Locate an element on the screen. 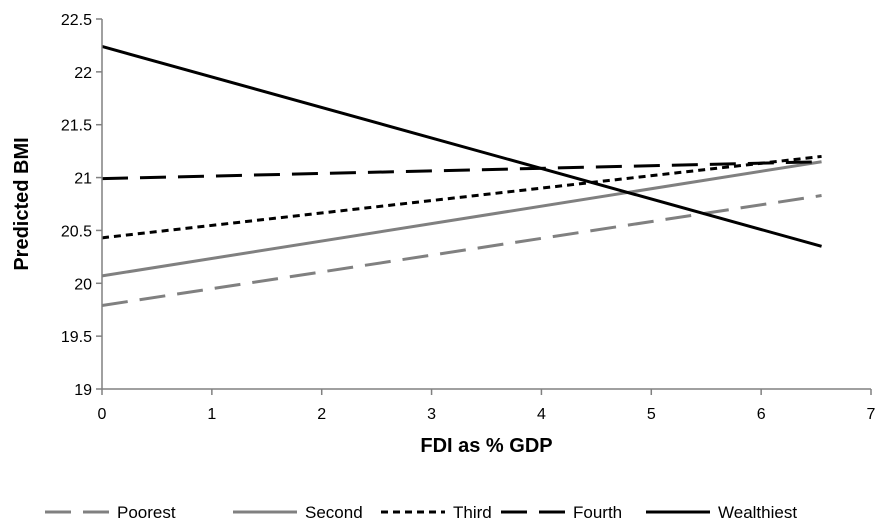  x-axis-title: FDI as % GDP is located at coordinates (486, 446).